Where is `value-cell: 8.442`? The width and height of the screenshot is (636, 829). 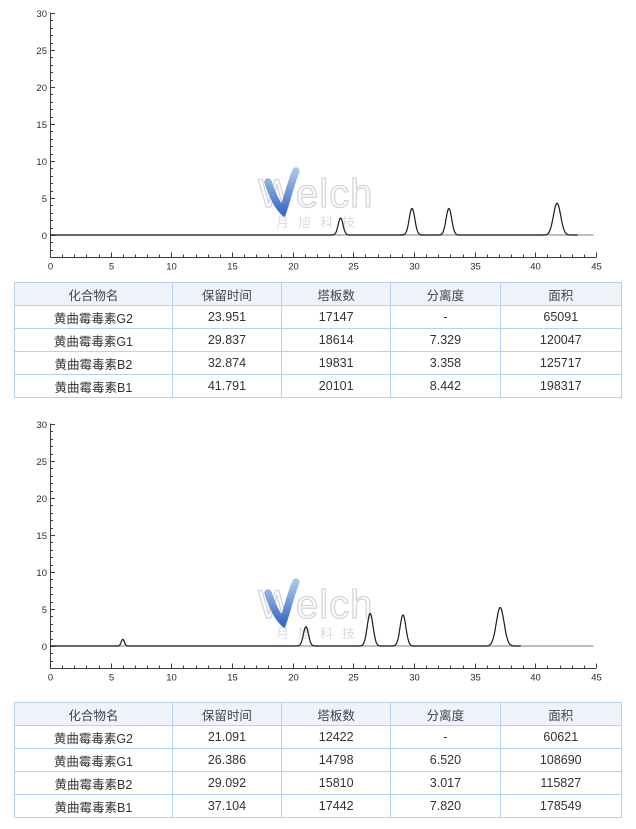
value-cell: 8.442 is located at coordinates (445, 386).